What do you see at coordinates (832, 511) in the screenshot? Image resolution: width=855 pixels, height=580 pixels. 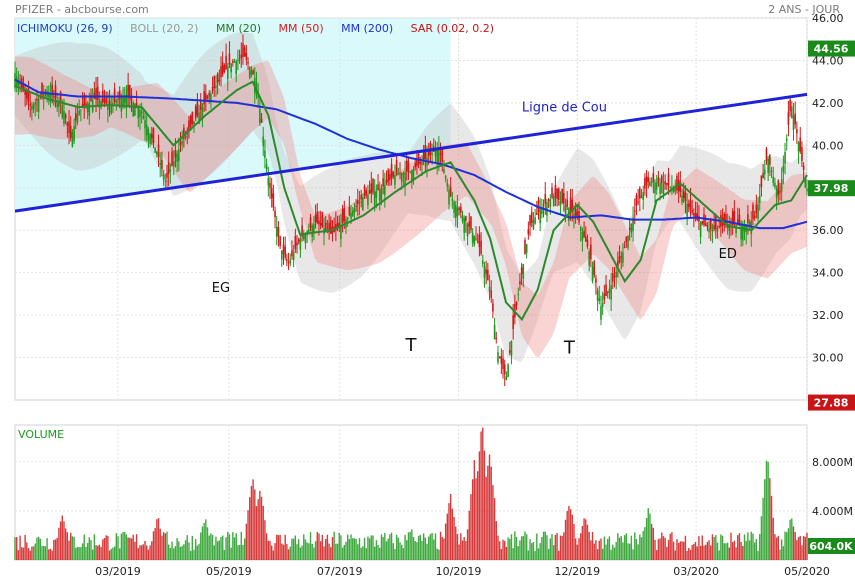 I see `volume-tick-label: 4.000M` at bounding box center [832, 511].